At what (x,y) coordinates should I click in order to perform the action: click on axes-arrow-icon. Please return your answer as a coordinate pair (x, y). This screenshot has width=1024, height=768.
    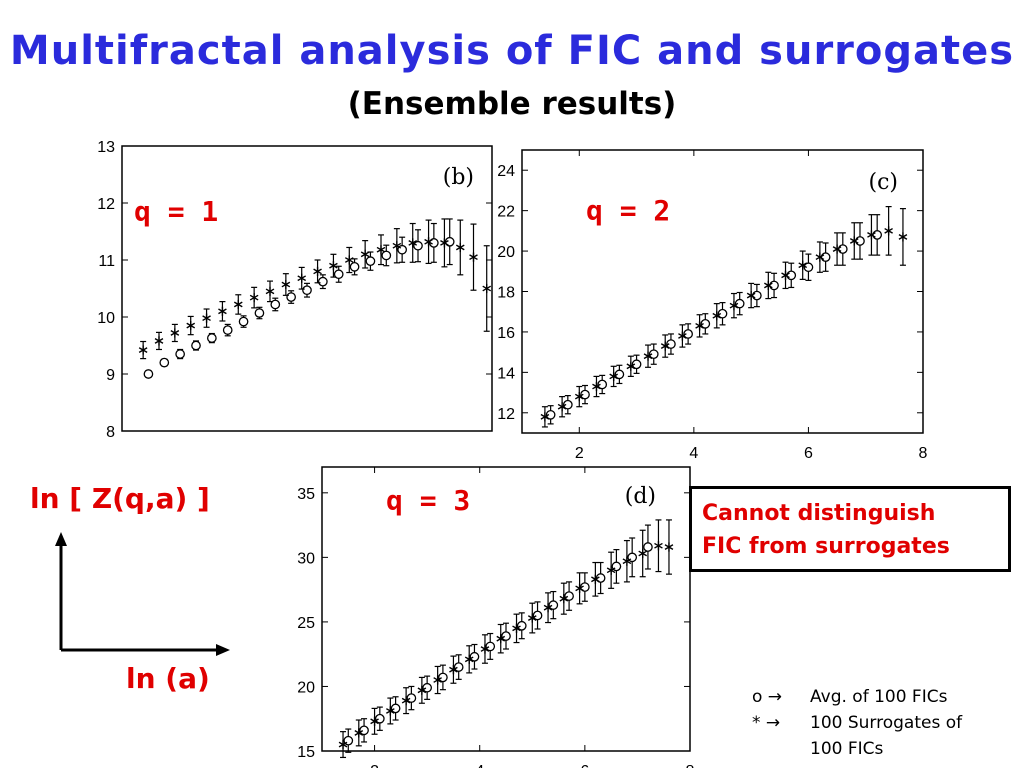
    Looking at the image, I should click on (142, 594).